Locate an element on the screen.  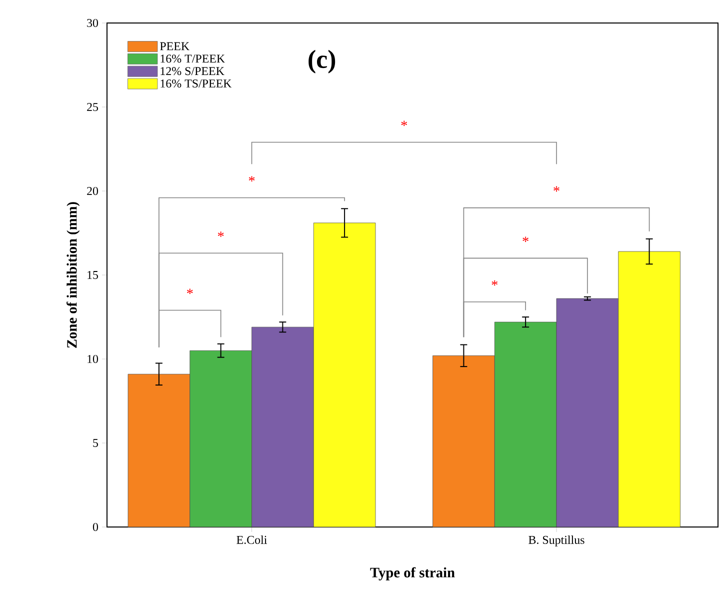
y-tick-label: 25 is located at coordinates (92, 107).